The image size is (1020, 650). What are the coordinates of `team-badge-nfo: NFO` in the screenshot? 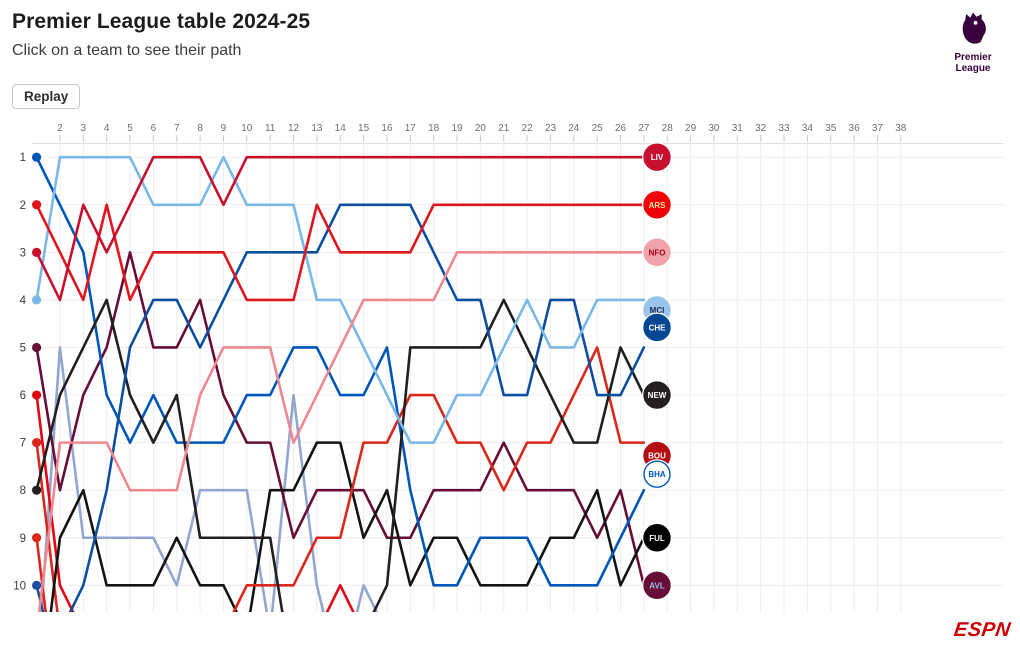 It's located at (657, 252).